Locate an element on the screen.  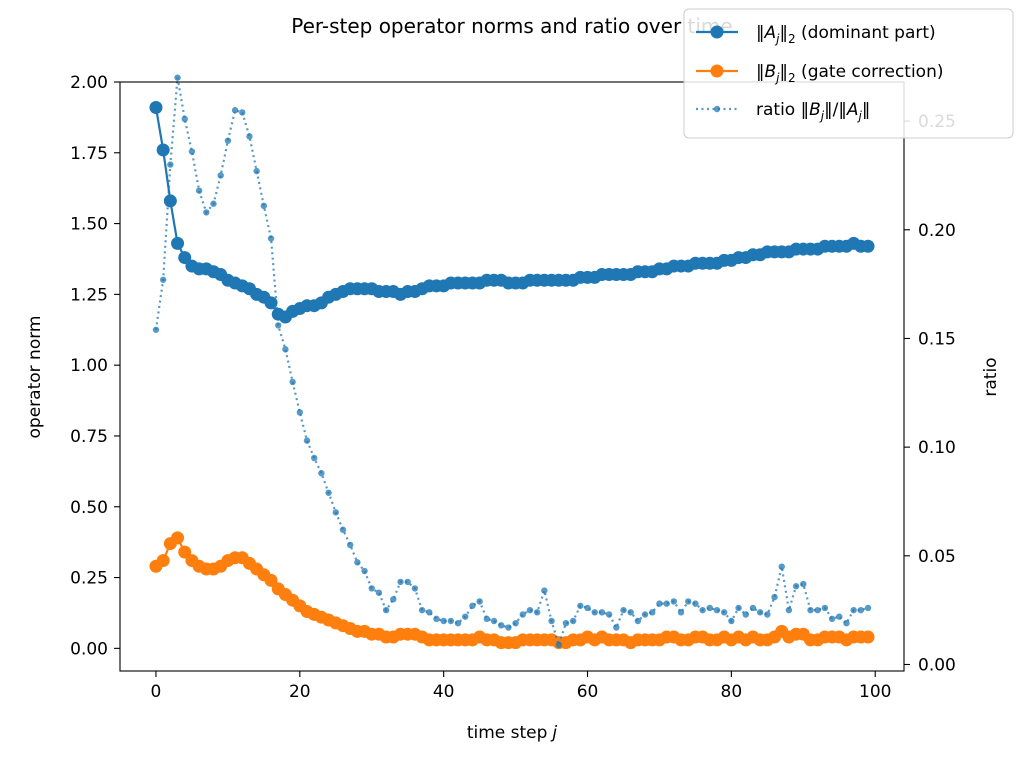
legend-label-b-norm: ‖Bj‖2 (gate correction) is located at coordinates (850, 73).